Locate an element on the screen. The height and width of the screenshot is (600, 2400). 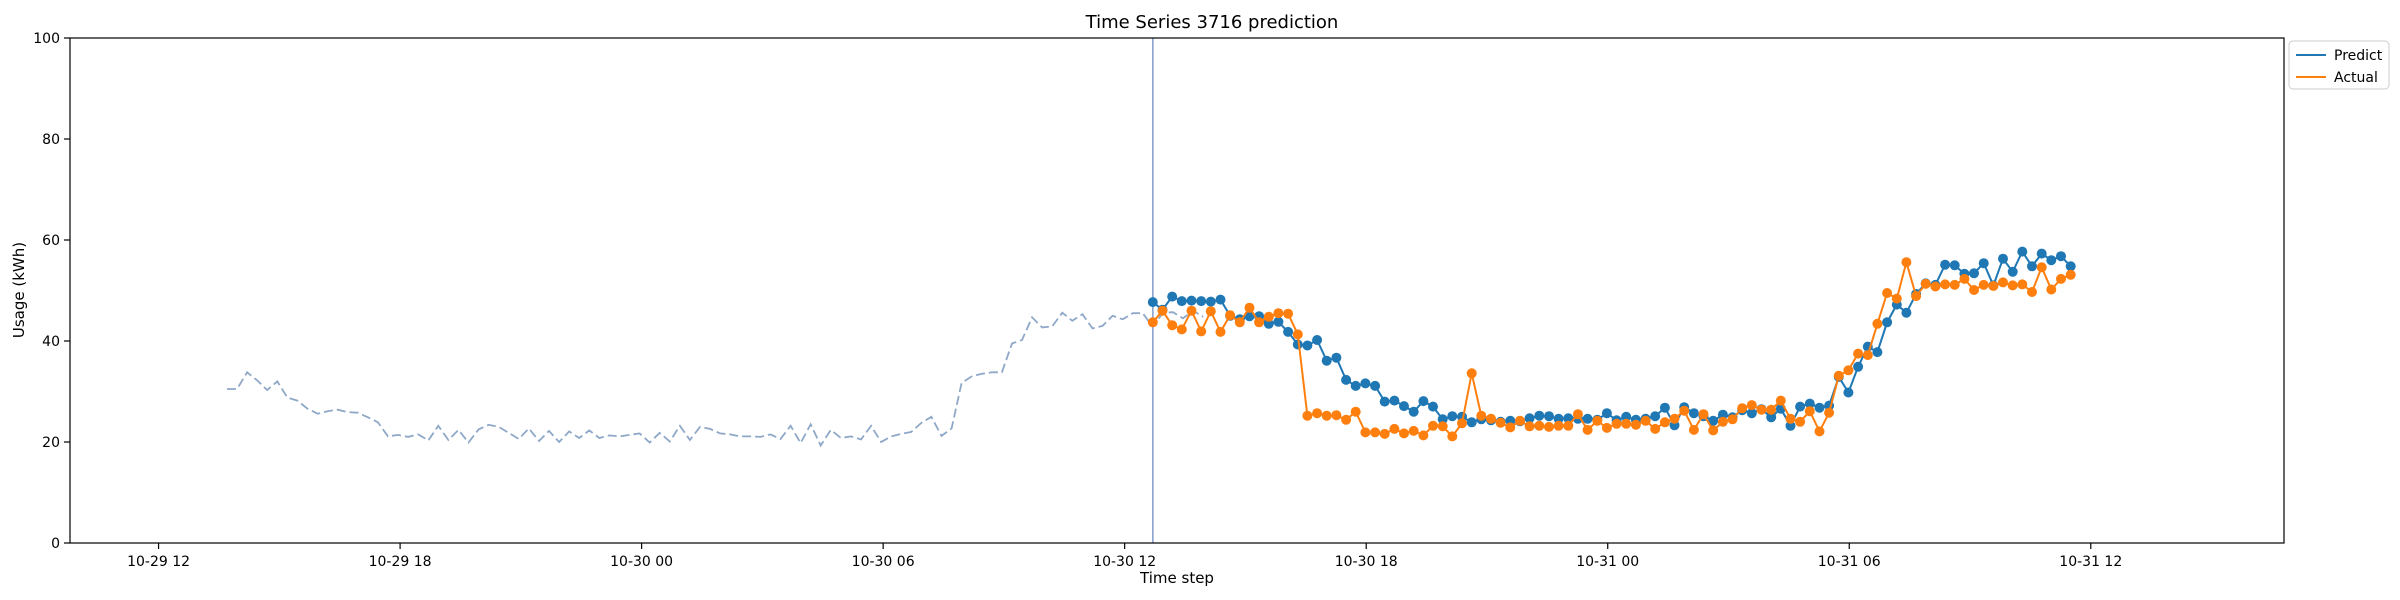
x-tick-label: 10-30 12 is located at coordinates (1124, 562).